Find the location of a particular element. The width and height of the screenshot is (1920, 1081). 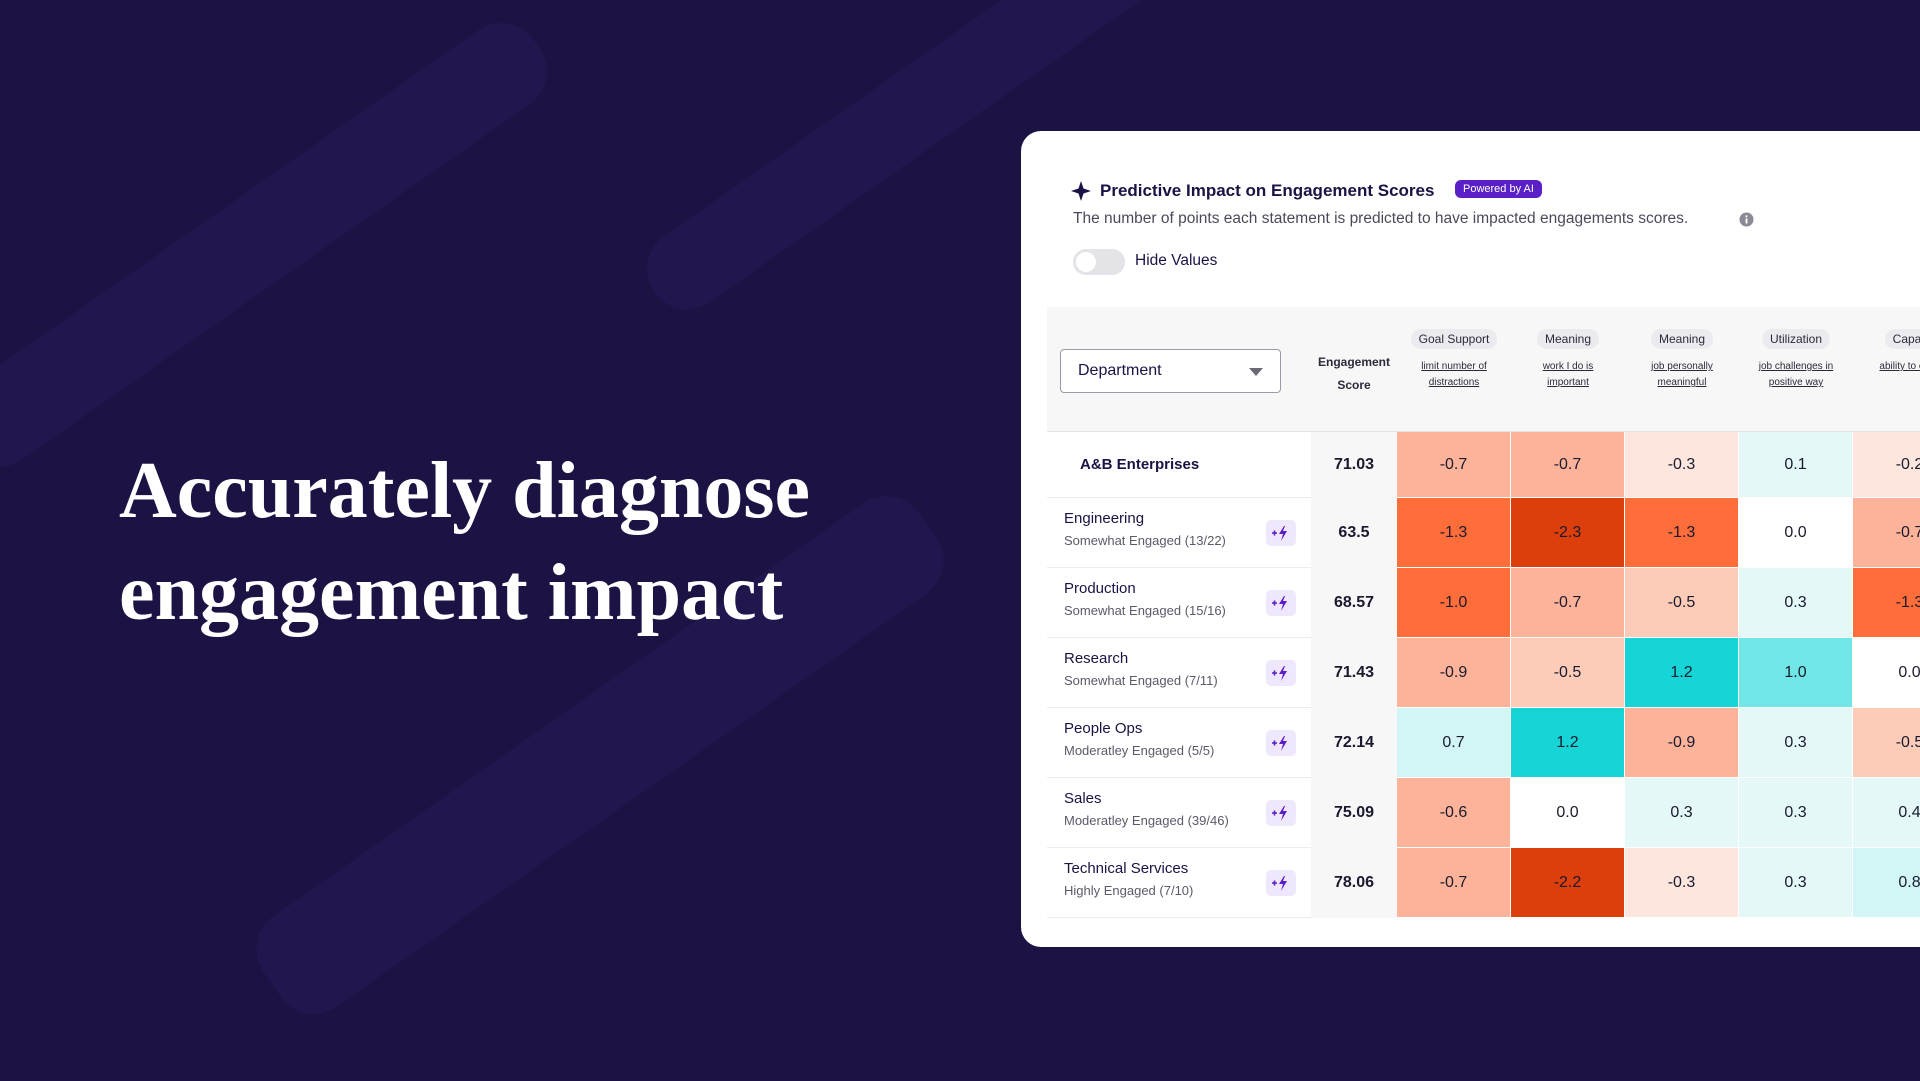

ai-badge: Powered by AI is located at coordinates (1498, 189).